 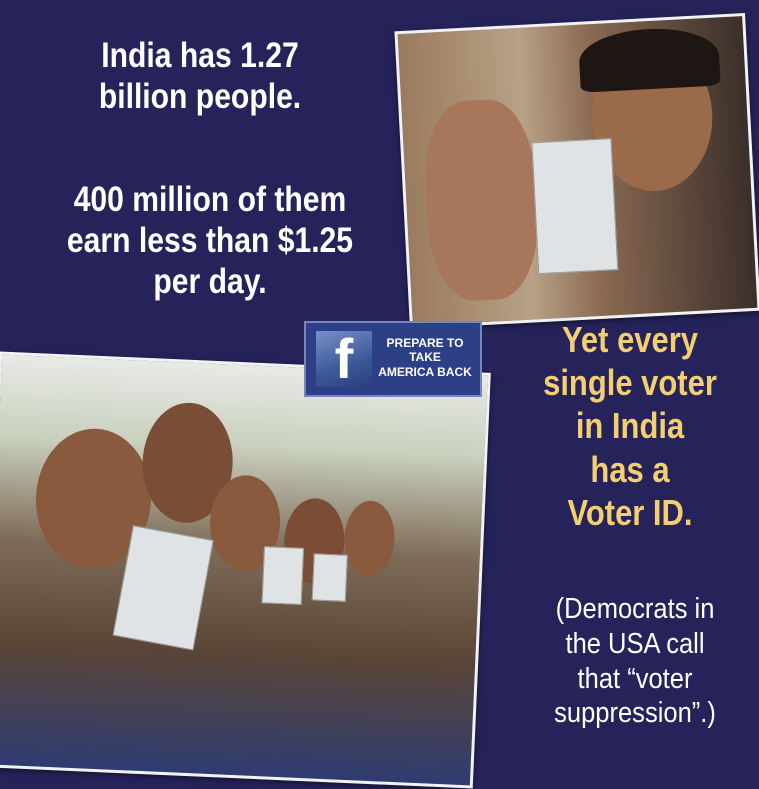 I want to click on headline: India has 1.27 billion people., so click(x=200, y=77).